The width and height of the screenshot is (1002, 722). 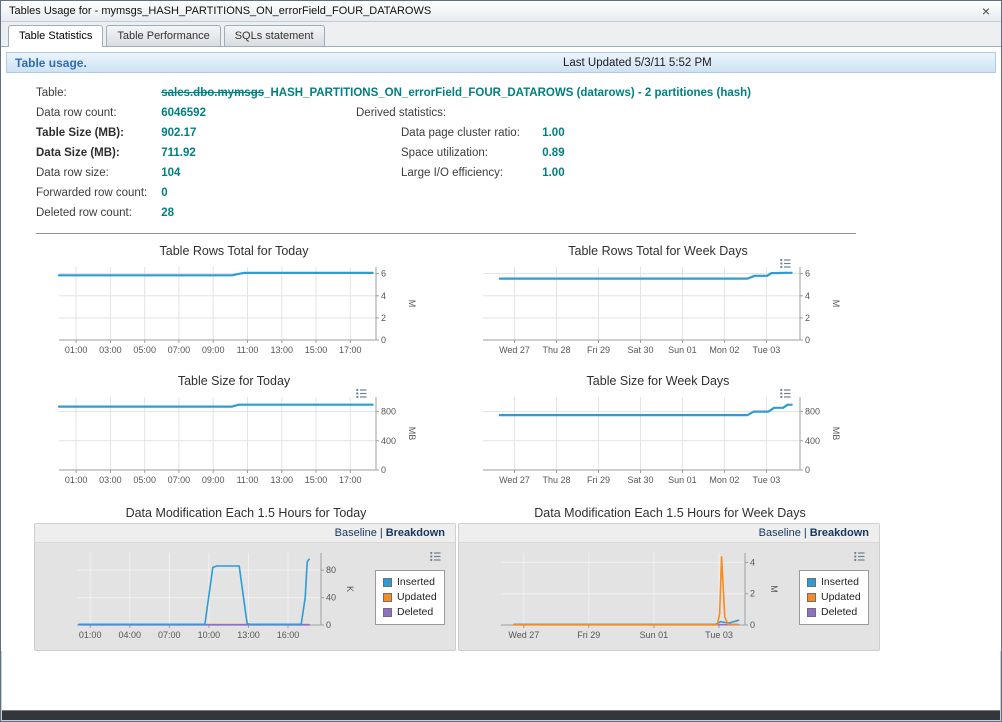 What do you see at coordinates (841, 596) in the screenshot?
I see `legend-label: Updated` at bounding box center [841, 596].